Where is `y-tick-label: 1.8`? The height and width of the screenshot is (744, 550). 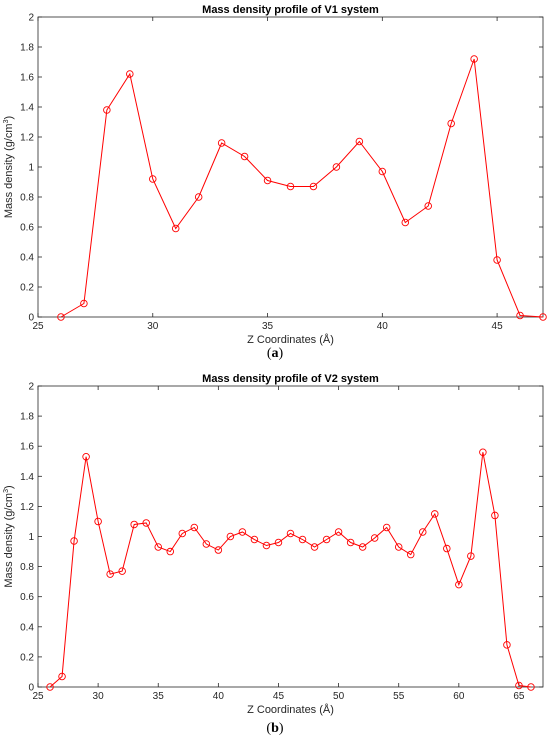 y-tick-label: 1.8 is located at coordinates (27, 417).